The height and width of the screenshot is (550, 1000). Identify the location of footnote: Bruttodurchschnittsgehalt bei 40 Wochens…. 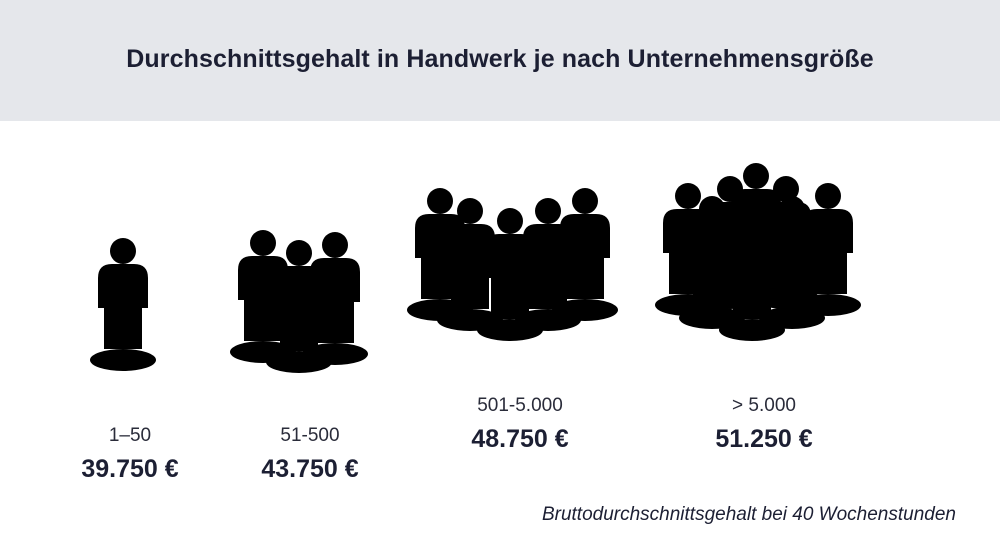
(748, 514).